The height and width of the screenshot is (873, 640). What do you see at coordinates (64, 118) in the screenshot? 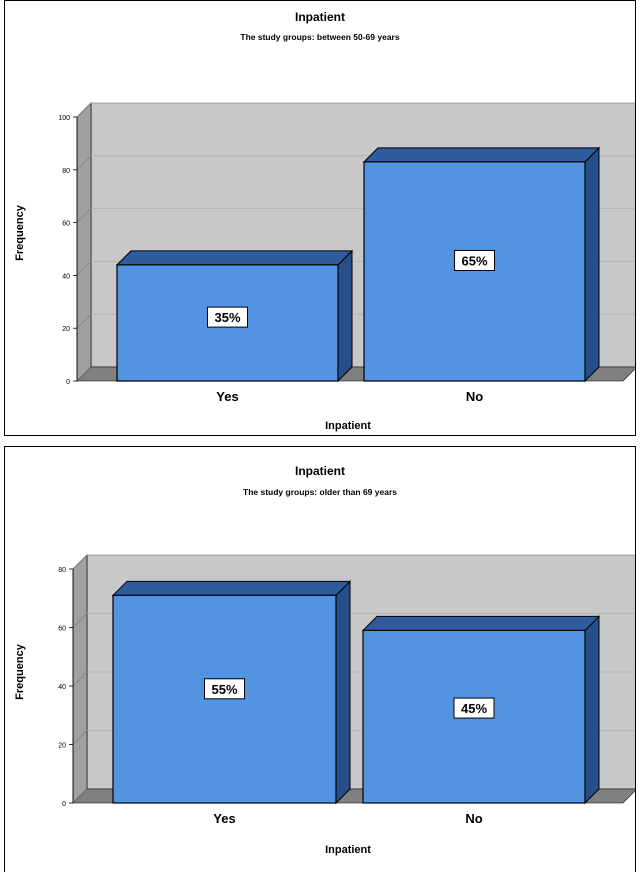
I see `y-tick-label: 100` at bounding box center [64, 118].